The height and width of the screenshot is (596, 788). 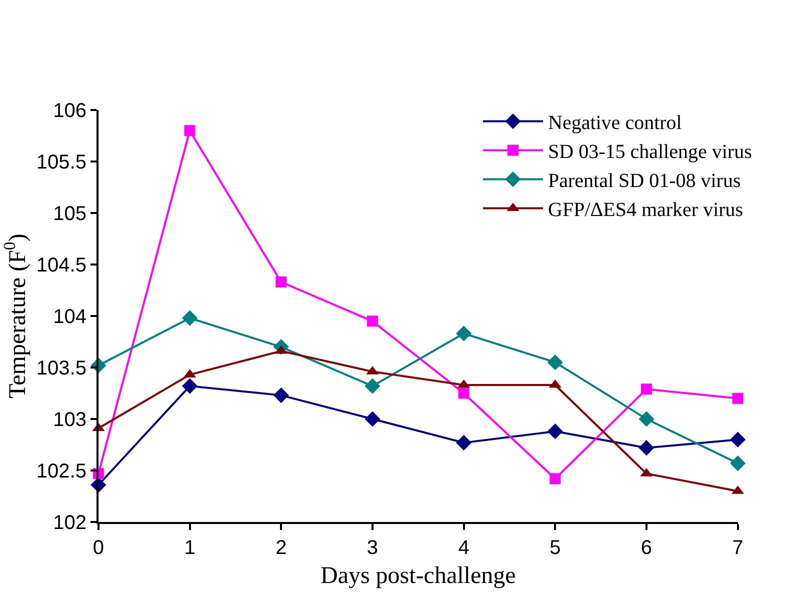 What do you see at coordinates (650, 152) in the screenshot?
I see `legend-label: SD 03-15 challenge virus` at bounding box center [650, 152].